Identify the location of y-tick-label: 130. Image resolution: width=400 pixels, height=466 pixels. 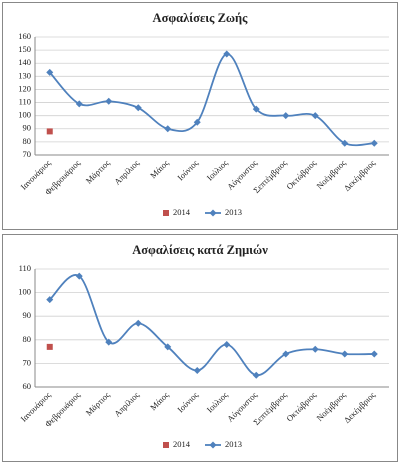
(24, 75).